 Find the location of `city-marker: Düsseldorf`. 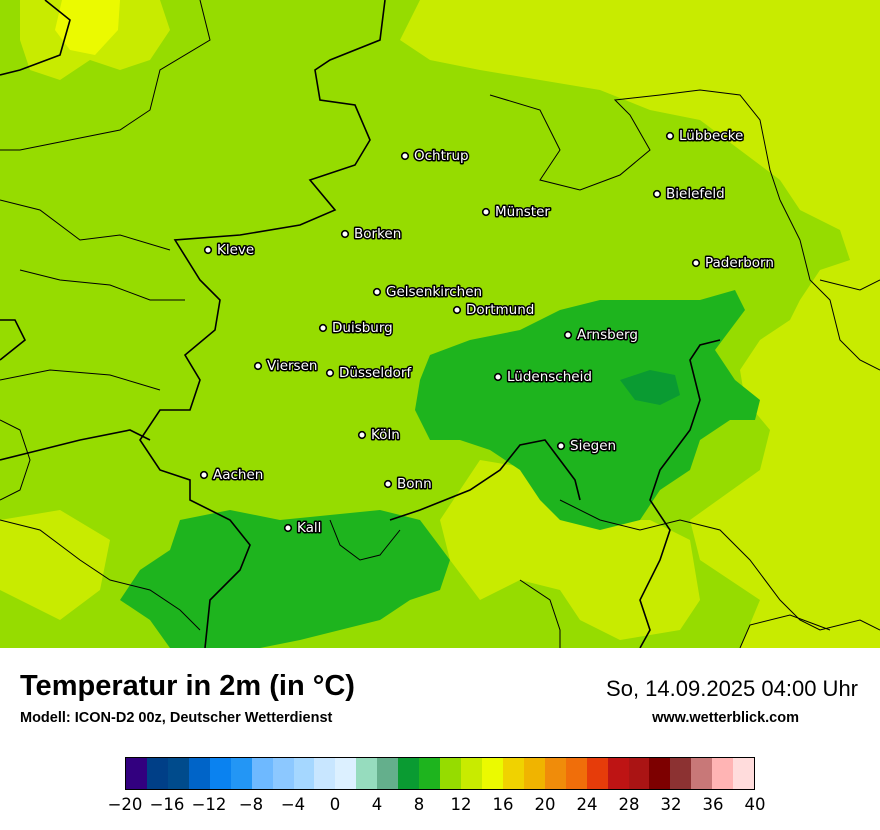

city-marker: Düsseldorf is located at coordinates (369, 373).